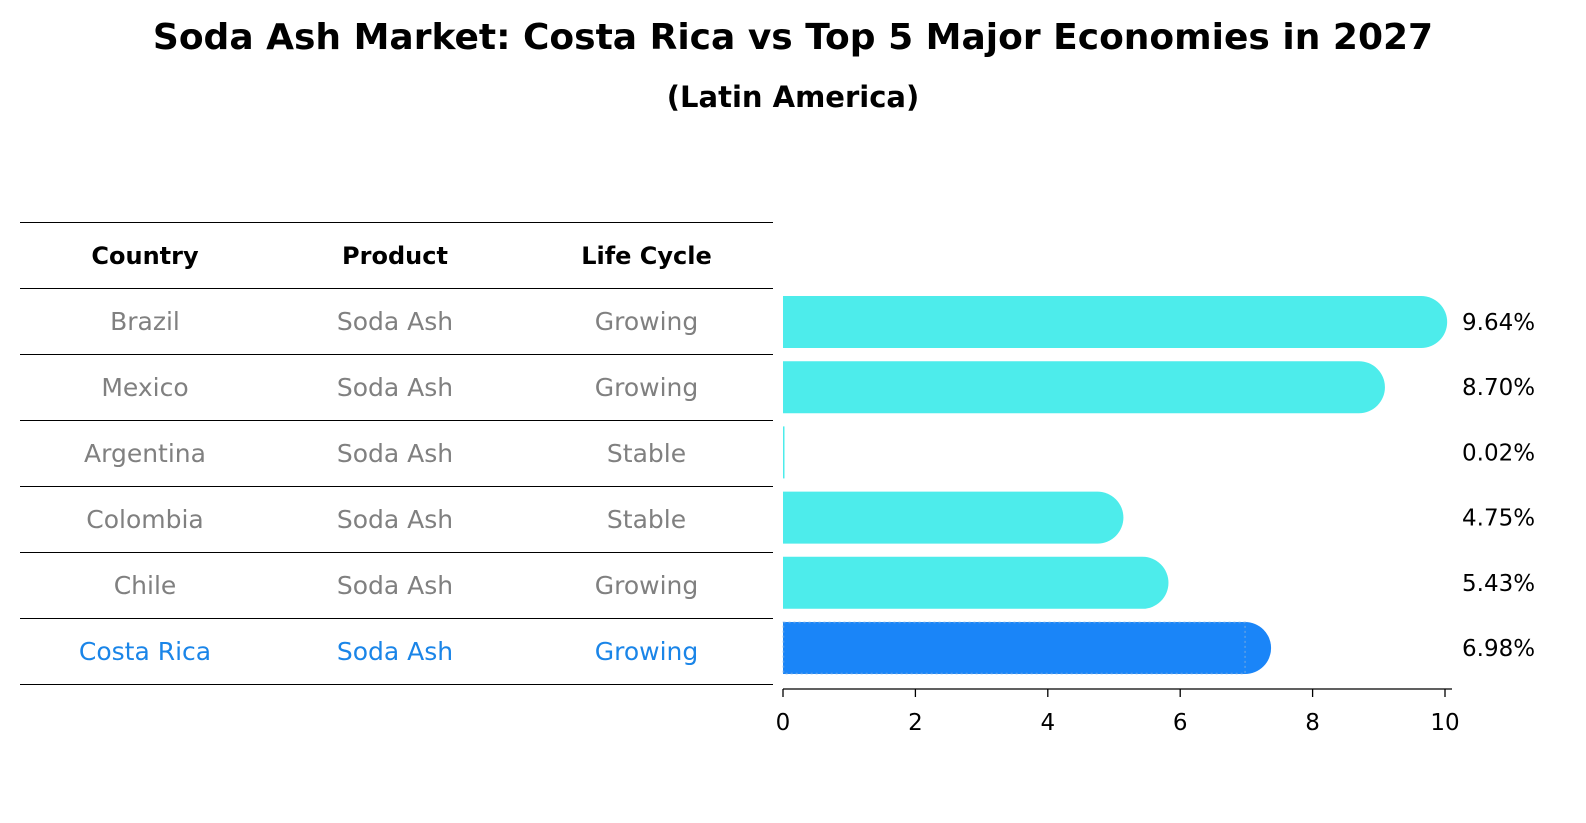 The image size is (1586, 823). Describe the element at coordinates (145, 651) in the screenshot. I see `cell-country: Costa Rica` at that location.